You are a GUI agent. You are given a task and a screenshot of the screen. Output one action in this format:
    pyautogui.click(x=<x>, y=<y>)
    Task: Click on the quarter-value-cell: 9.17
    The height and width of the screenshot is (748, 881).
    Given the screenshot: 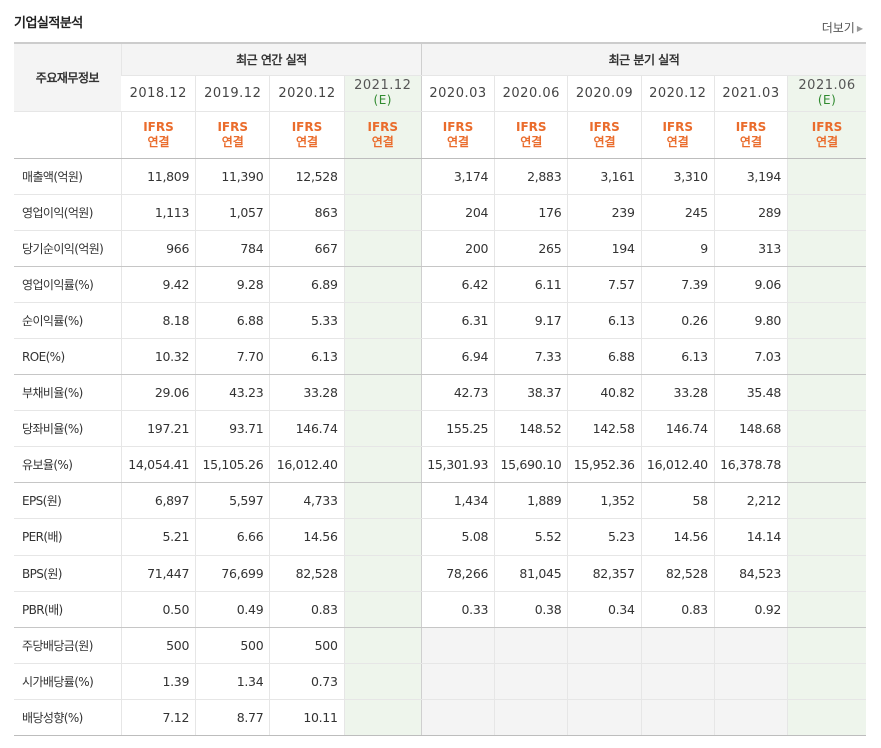 What is the action you would take?
    pyautogui.click(x=531, y=320)
    